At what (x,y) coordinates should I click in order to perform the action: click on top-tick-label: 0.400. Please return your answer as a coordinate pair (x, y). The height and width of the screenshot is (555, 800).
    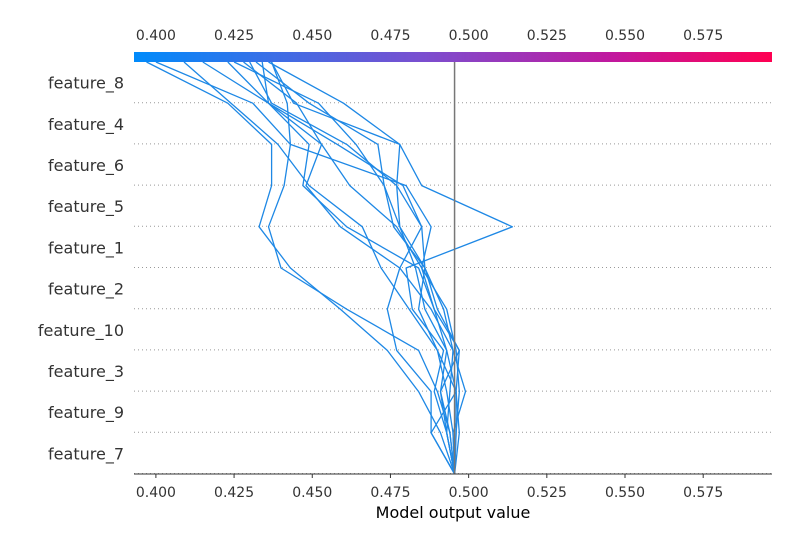
    Looking at the image, I should click on (156, 36).